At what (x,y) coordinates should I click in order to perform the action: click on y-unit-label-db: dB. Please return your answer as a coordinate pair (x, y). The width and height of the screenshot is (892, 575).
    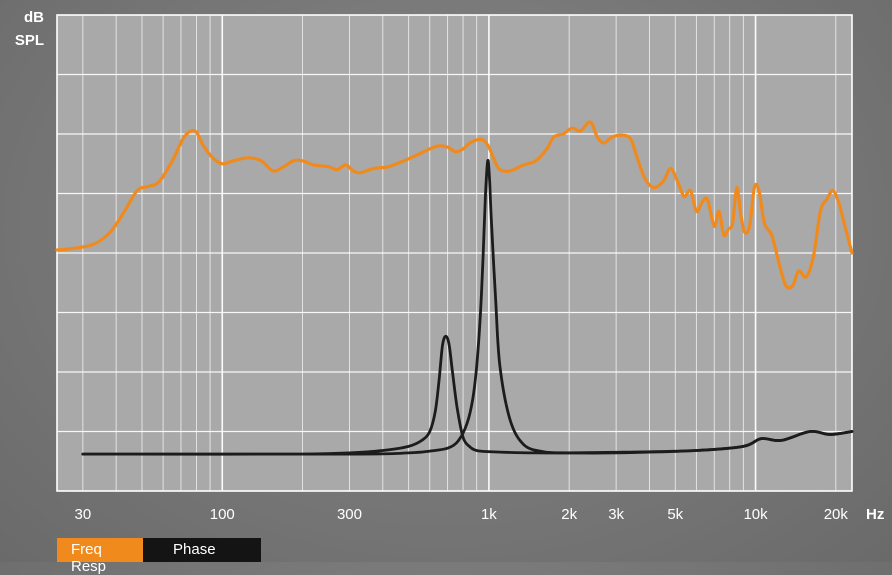
    Looking at the image, I should click on (34, 17).